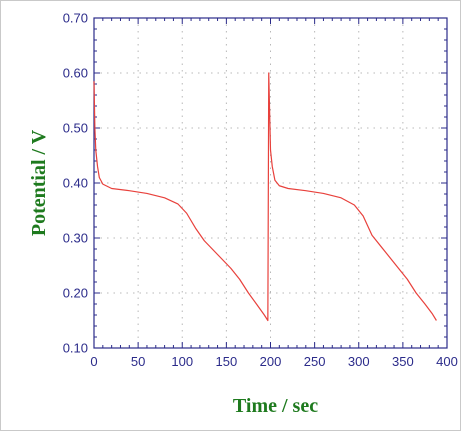 The width and height of the screenshot is (461, 431). What do you see at coordinates (447, 361) in the screenshot?
I see `x-tick-label: 400` at bounding box center [447, 361].